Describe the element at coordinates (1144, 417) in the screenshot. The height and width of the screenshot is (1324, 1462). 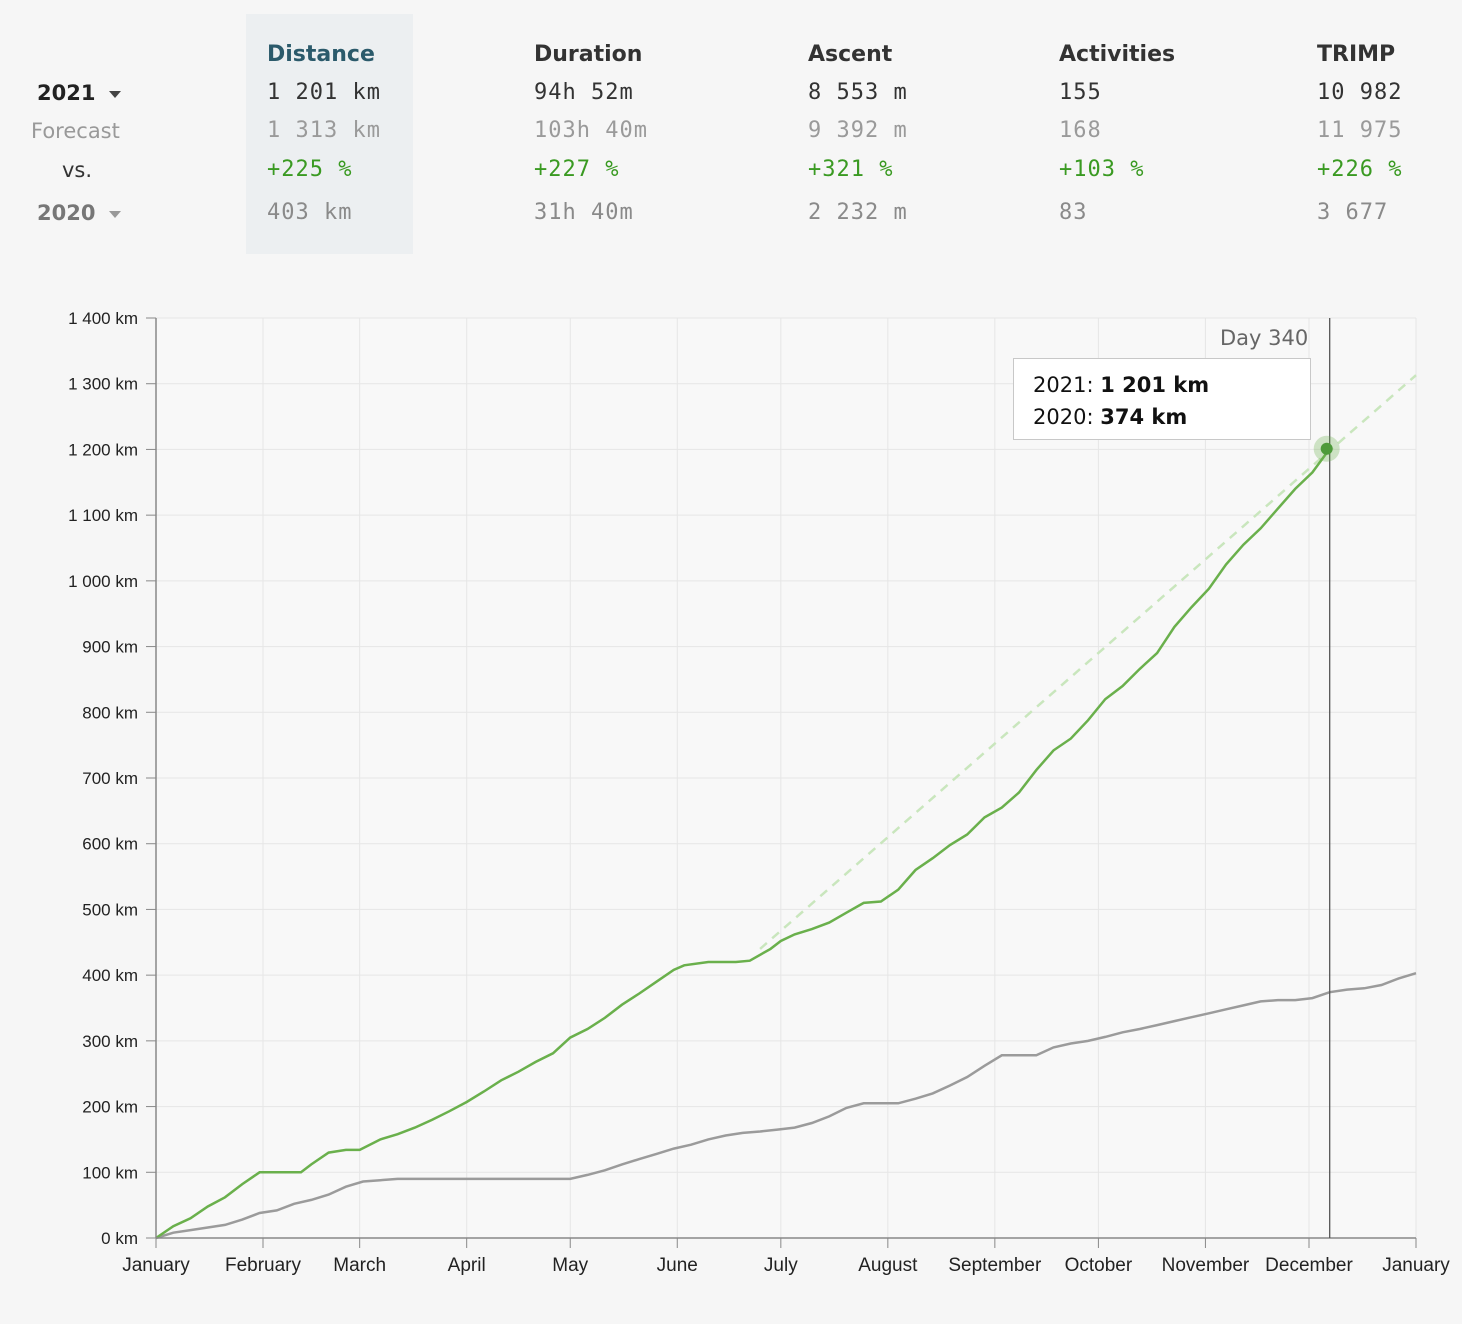
I see `tooltip-value-2020: 374 km` at that location.